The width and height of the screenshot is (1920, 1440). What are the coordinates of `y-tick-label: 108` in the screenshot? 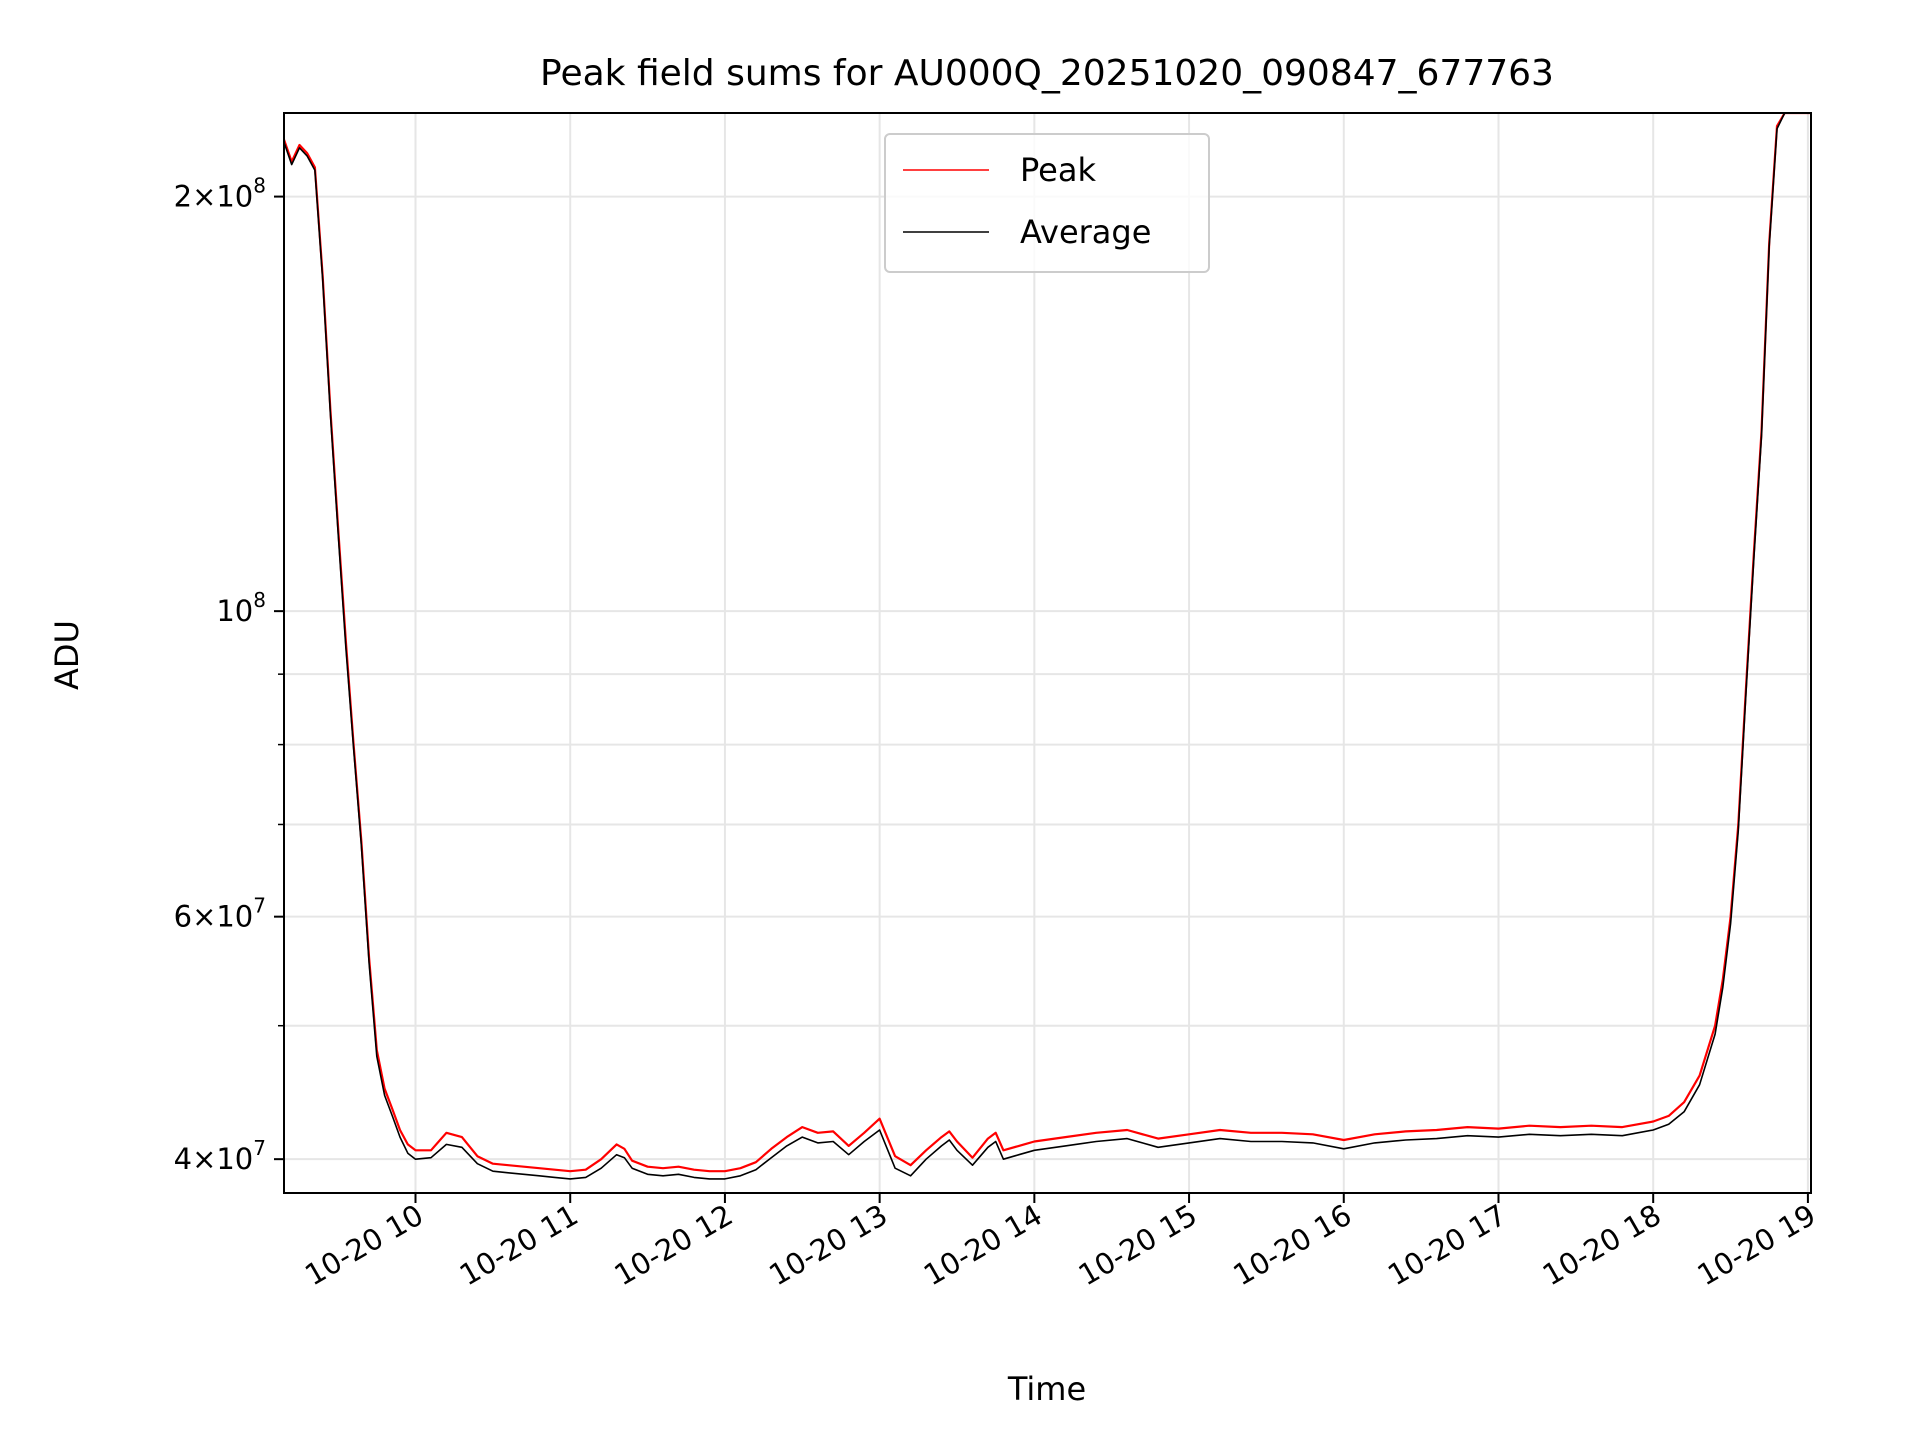 It's located at (241, 608).